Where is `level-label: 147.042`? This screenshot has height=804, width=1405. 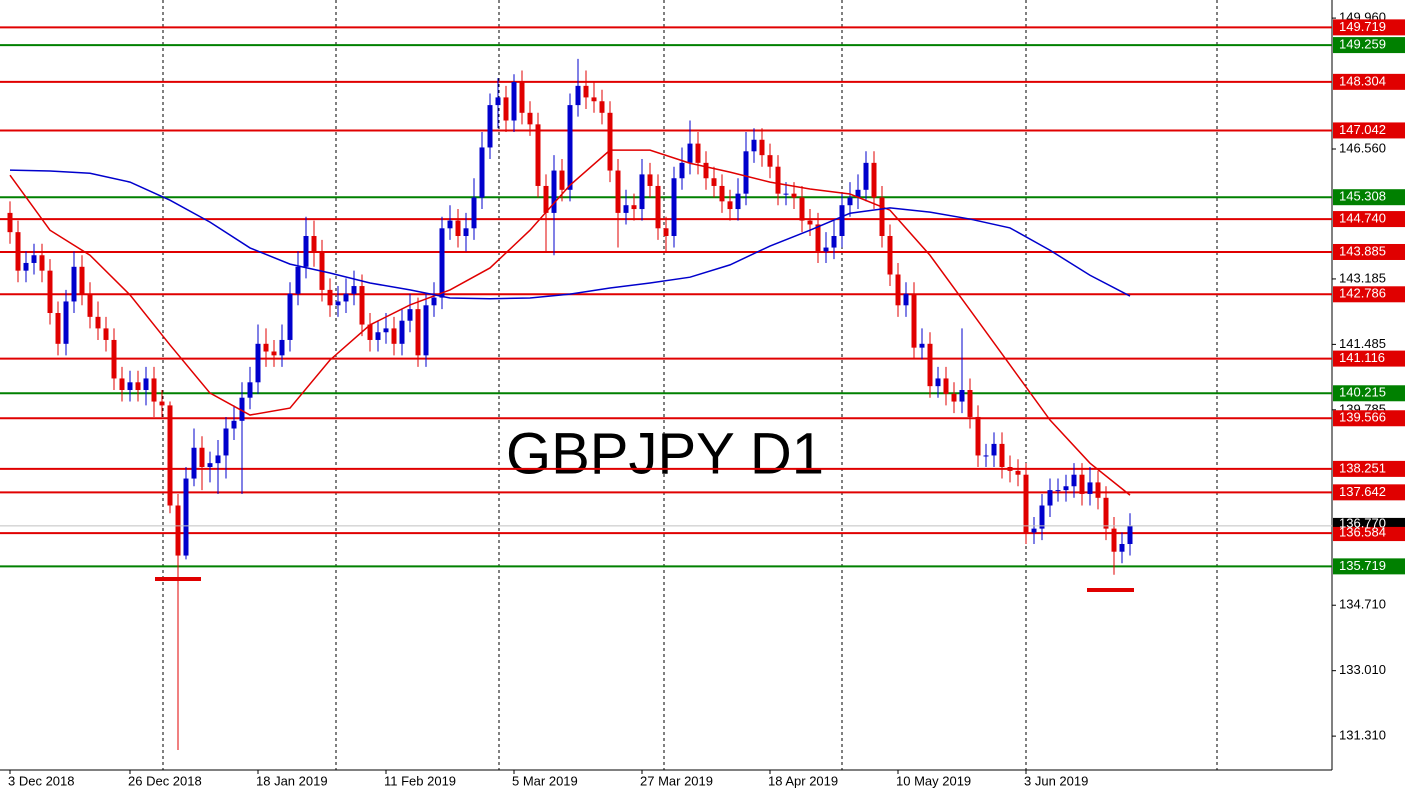 level-label: 147.042 is located at coordinates (1362, 129).